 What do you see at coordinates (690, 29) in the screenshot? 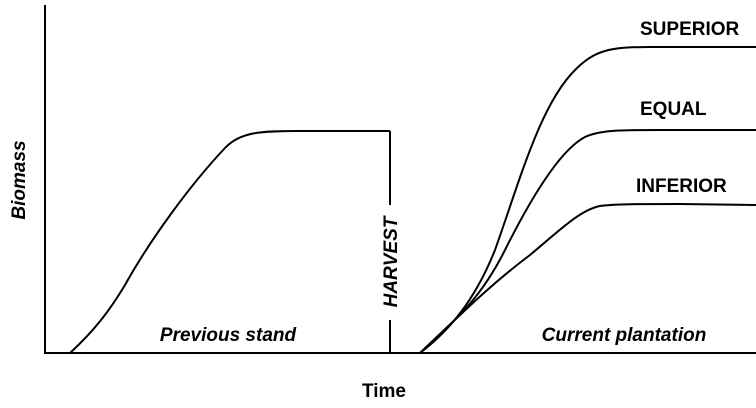
I see `superior-label: SUPERIOR` at bounding box center [690, 29].